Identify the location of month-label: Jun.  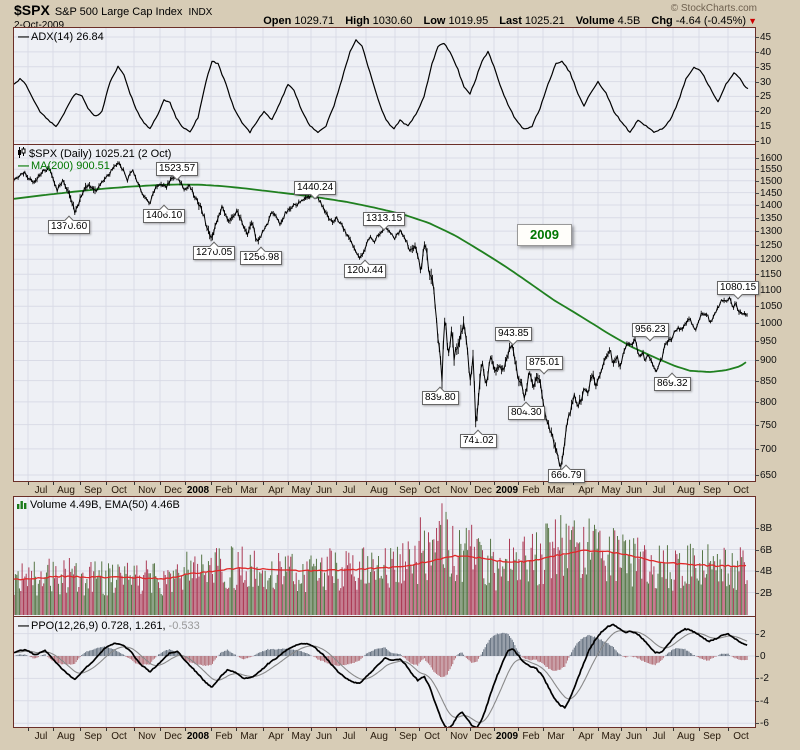
(324, 490).